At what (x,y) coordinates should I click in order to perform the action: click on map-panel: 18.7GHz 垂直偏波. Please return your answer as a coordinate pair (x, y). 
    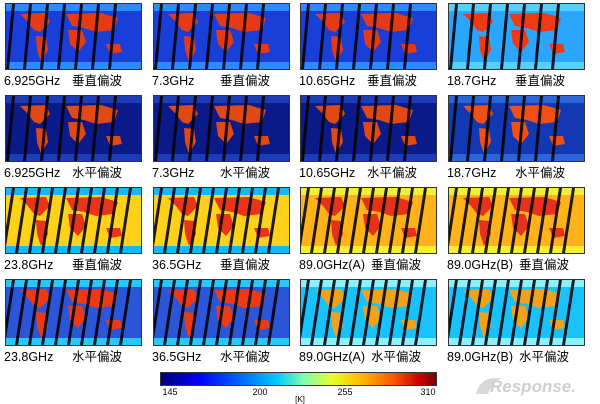
    Looking at the image, I should click on (515, 44).